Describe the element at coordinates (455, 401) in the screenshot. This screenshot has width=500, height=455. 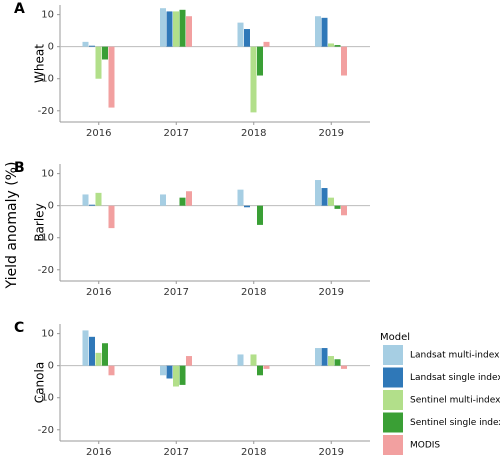
I see `legend-label: Sentinel multi-index` at that location.